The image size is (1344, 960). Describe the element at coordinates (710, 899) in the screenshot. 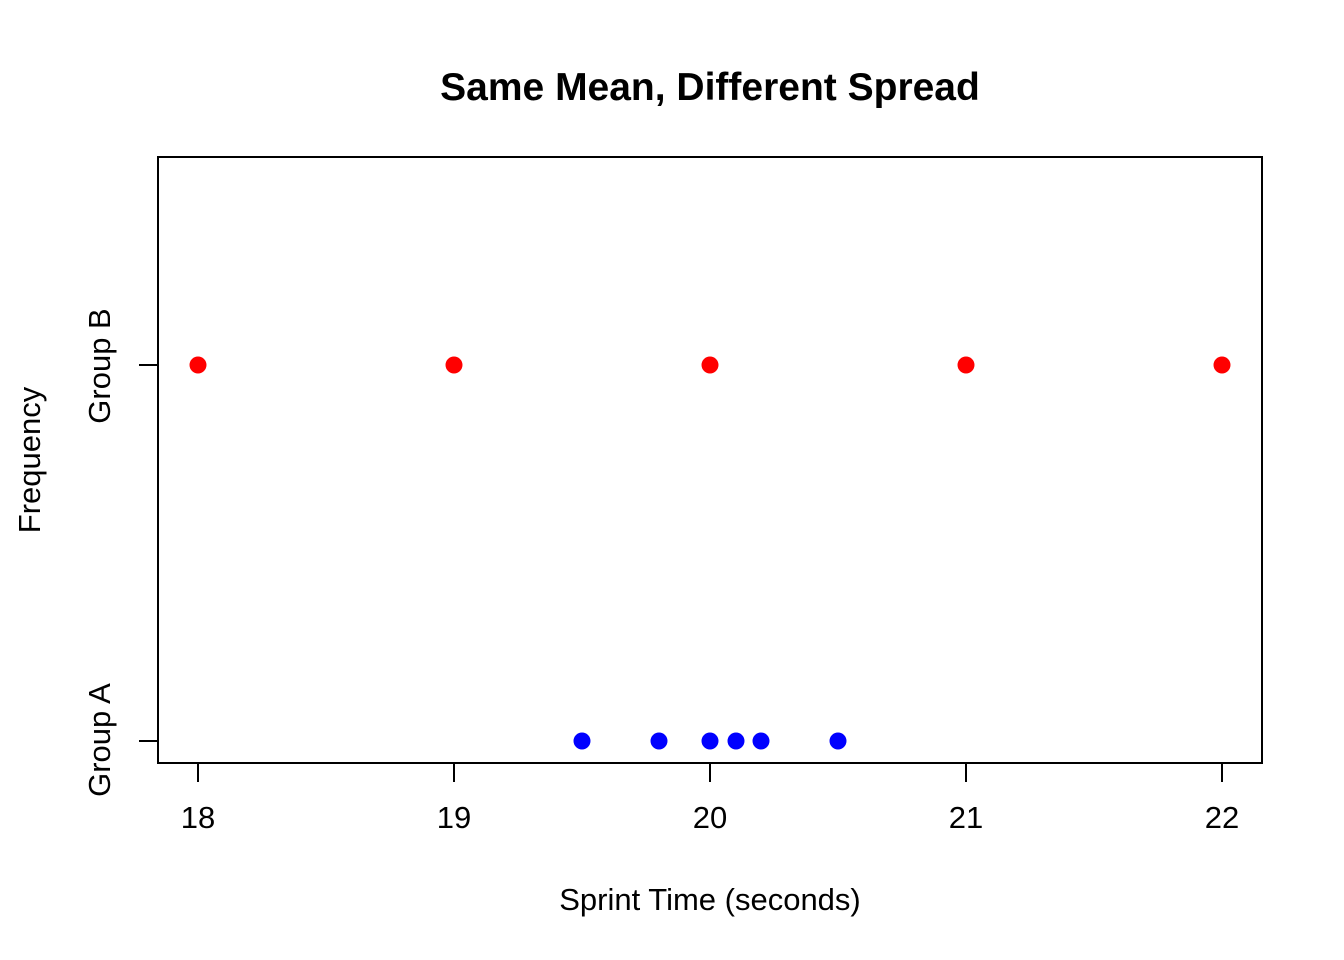

I see `x-axis-title: Sprint Time (seconds)` at that location.